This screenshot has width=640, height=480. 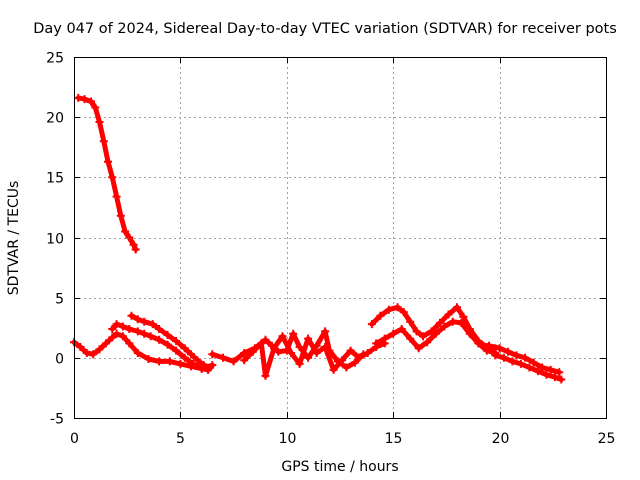 I want to click on x-tick-label: 10, so click(x=288, y=439).